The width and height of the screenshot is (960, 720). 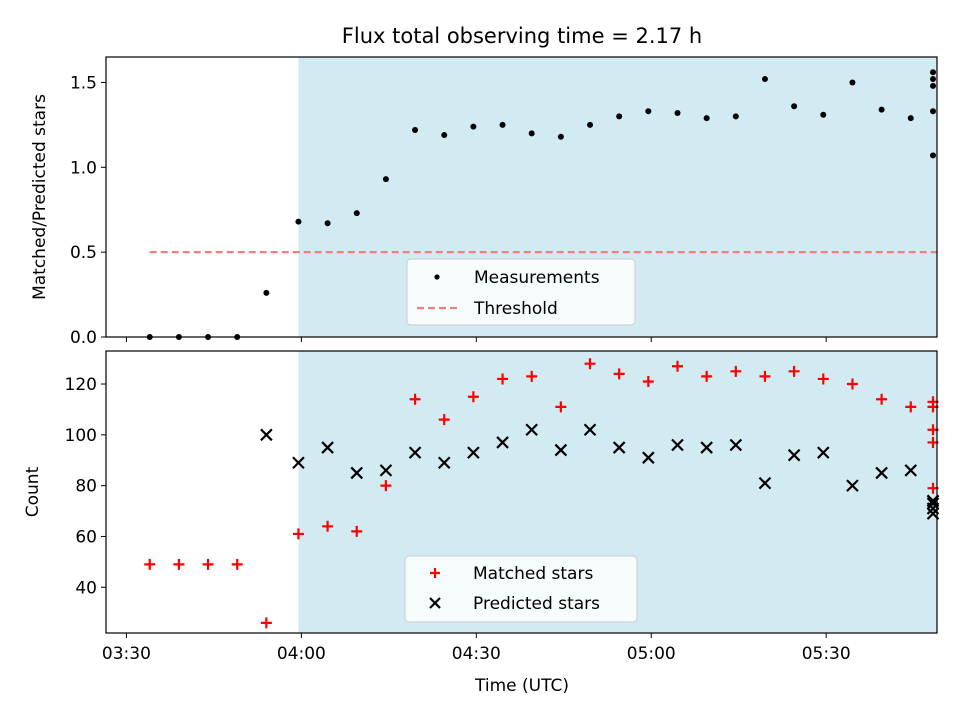 I want to click on bottom-xtick-label: 04:30, so click(x=476, y=654).